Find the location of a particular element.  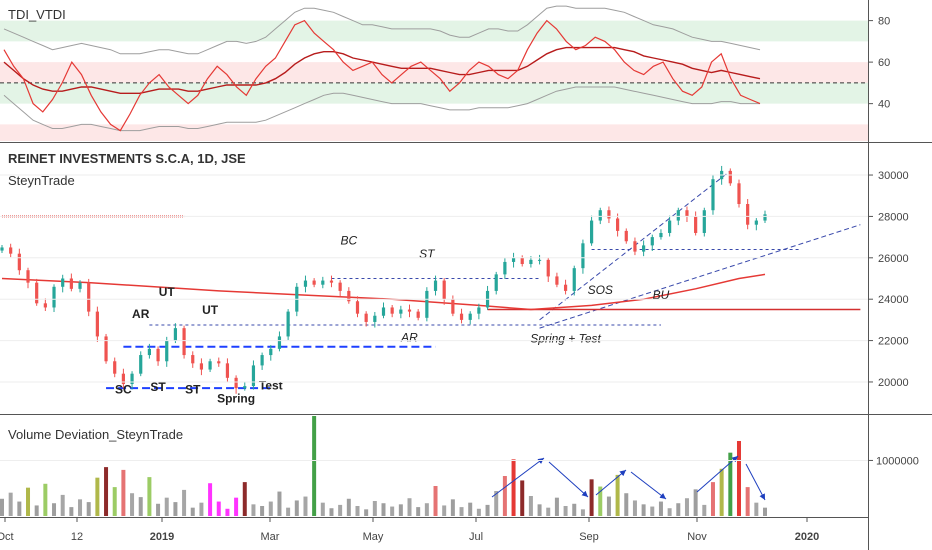

moving-average-line is located at coordinates (383, 292).